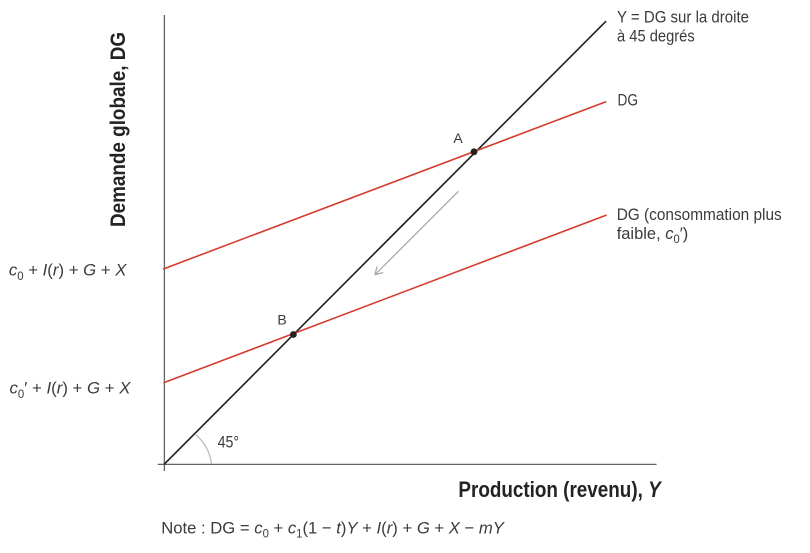  I want to click on svg-text: Y = DG sur la droite, so click(683, 16).